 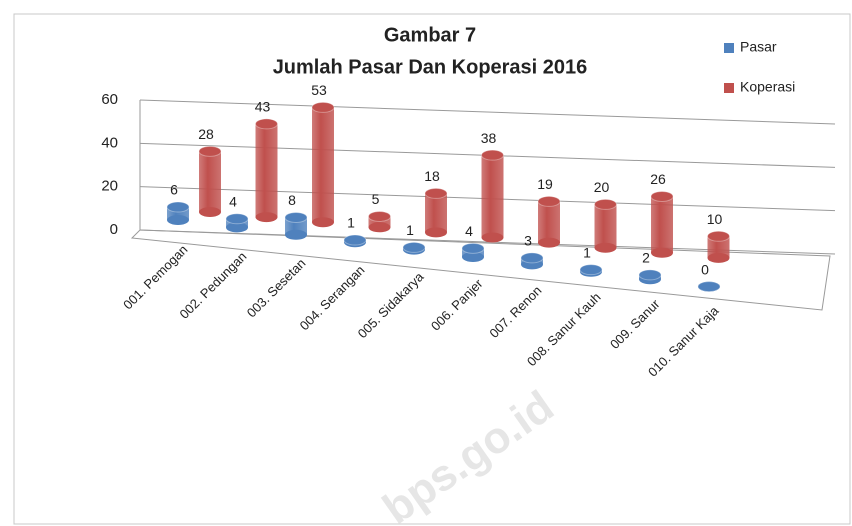 What do you see at coordinates (432, 176) in the screenshot?
I see `data-label: 18` at bounding box center [432, 176].